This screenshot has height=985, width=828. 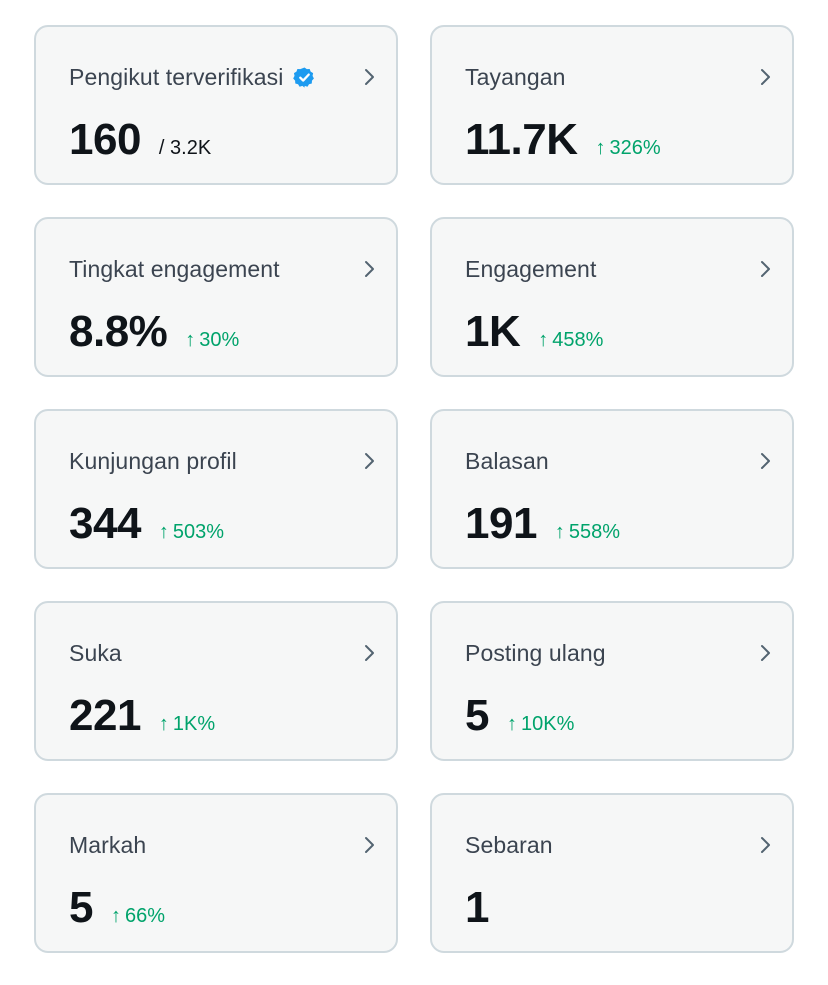 I want to click on metric-change: ↑ 503%, so click(x=191, y=532).